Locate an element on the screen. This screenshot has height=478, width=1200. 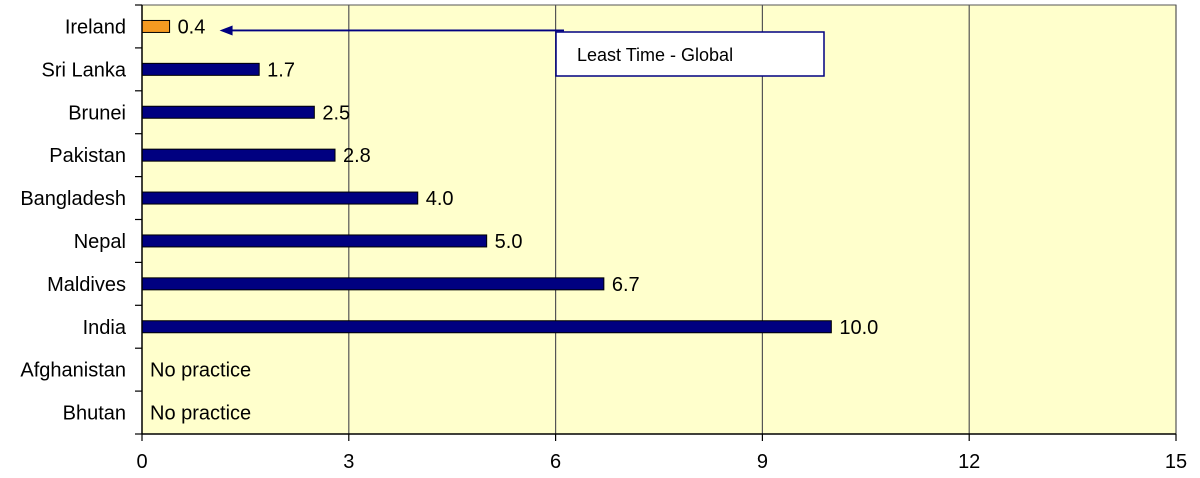
annotation-arrowhead is located at coordinates (226, 30).